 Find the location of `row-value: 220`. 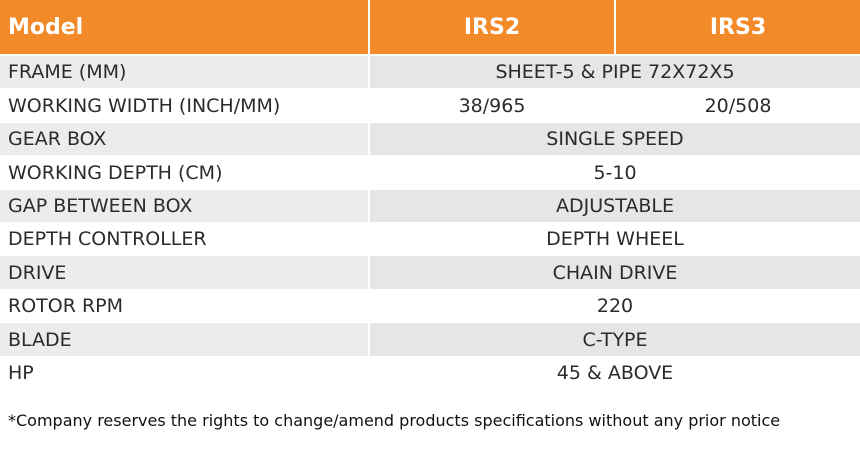

row-value: 220 is located at coordinates (615, 306).